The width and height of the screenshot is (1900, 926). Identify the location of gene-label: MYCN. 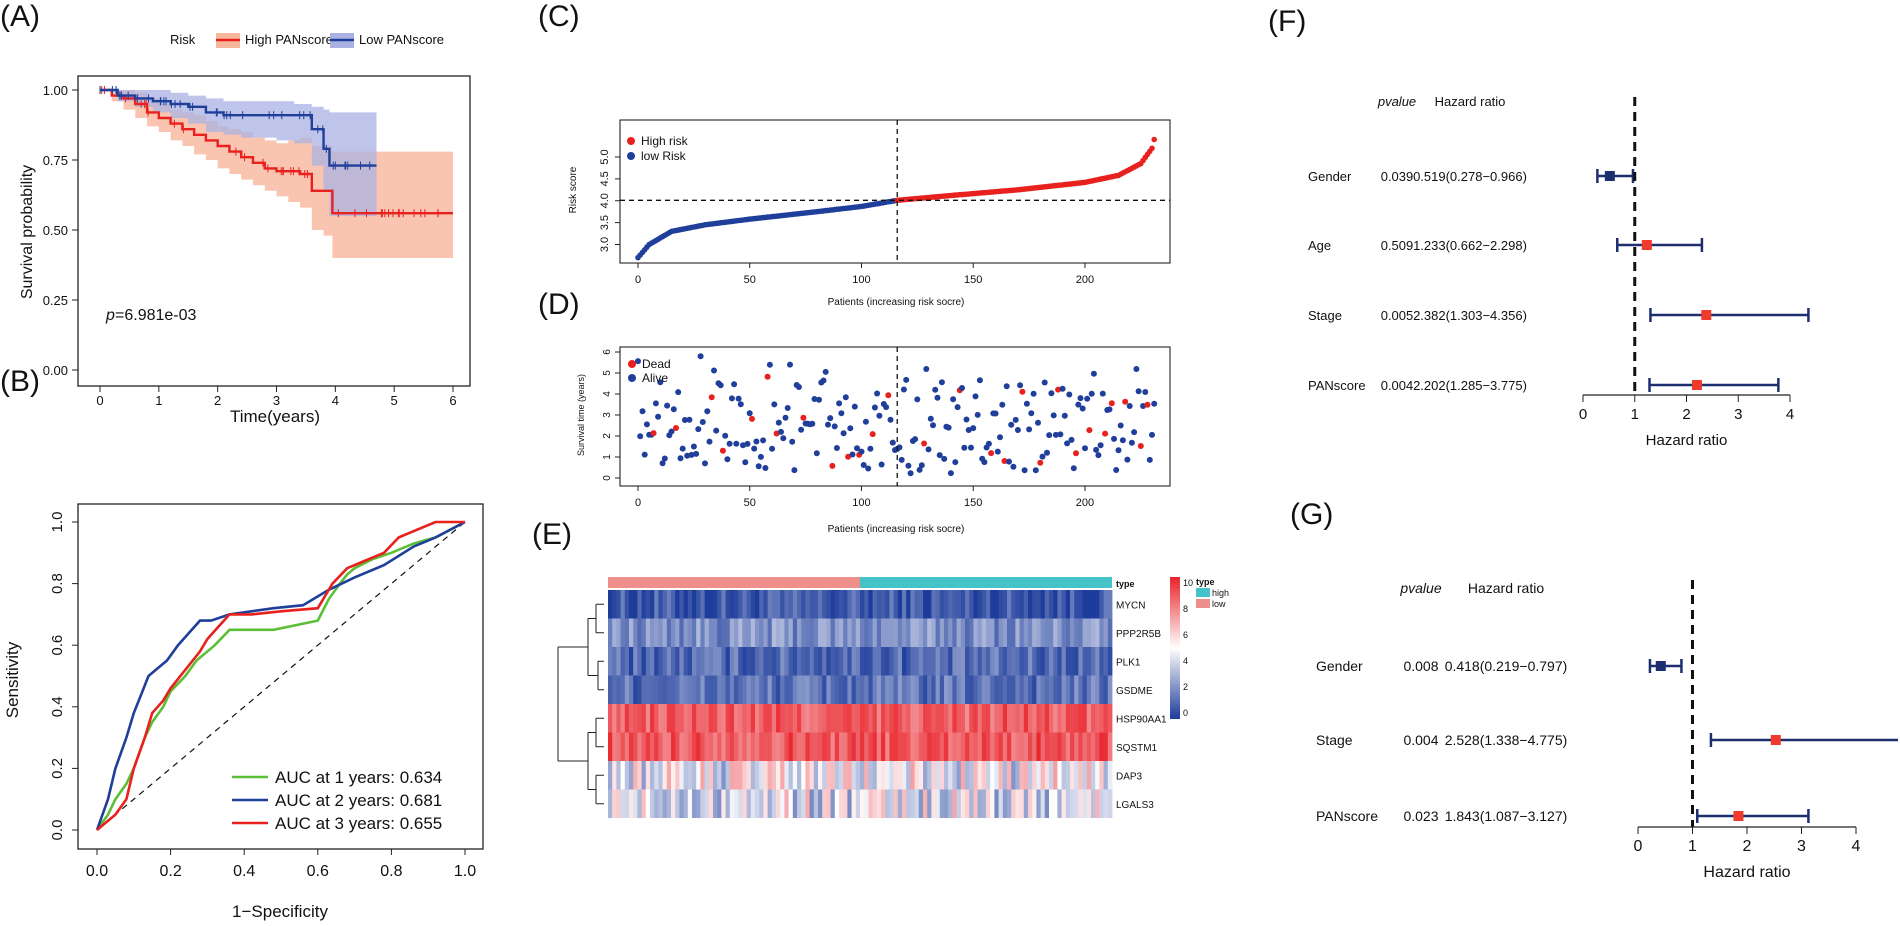
(1130, 605).